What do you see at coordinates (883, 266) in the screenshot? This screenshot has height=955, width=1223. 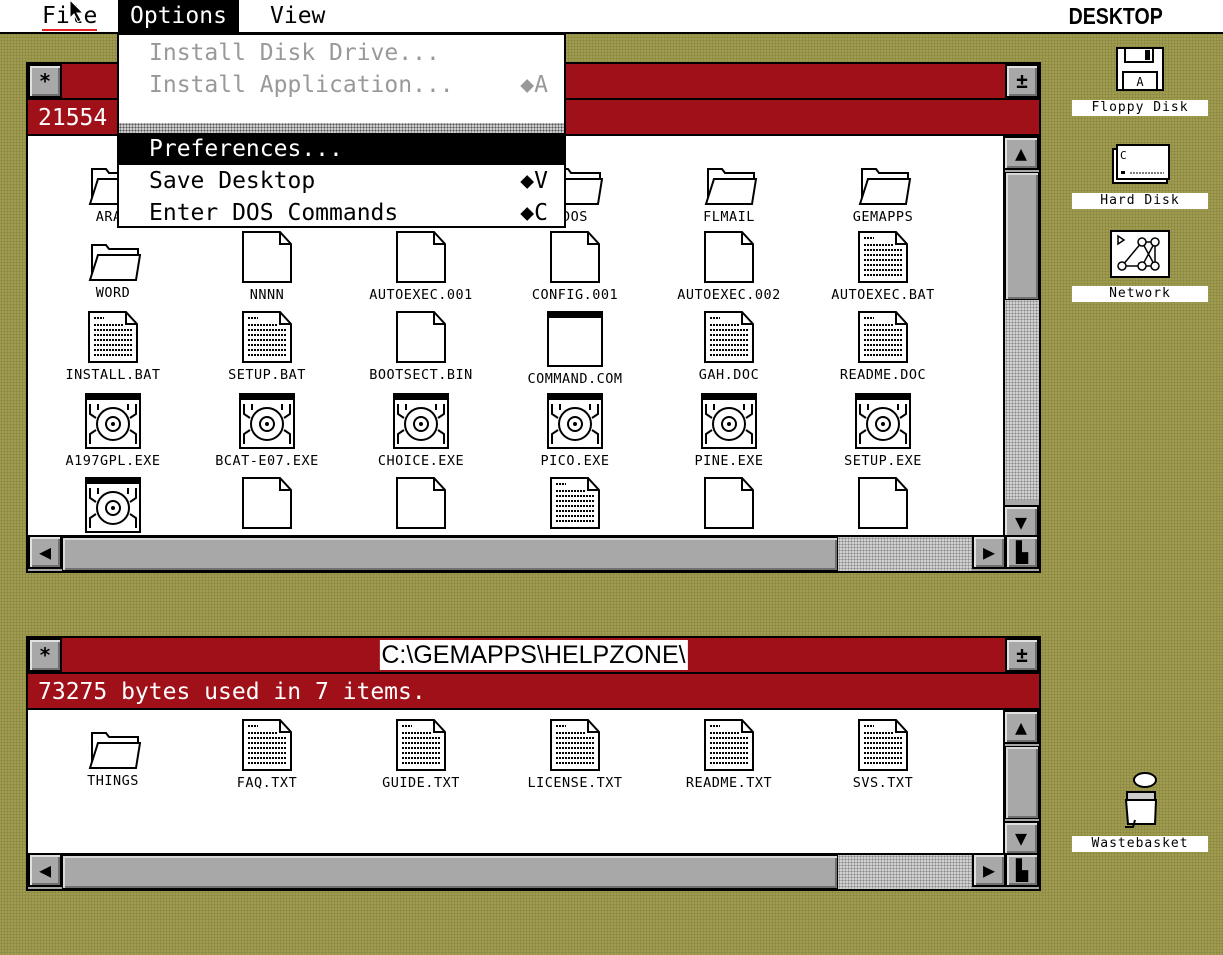 I see `file-icon: AUTOEXEC.BAT` at bounding box center [883, 266].